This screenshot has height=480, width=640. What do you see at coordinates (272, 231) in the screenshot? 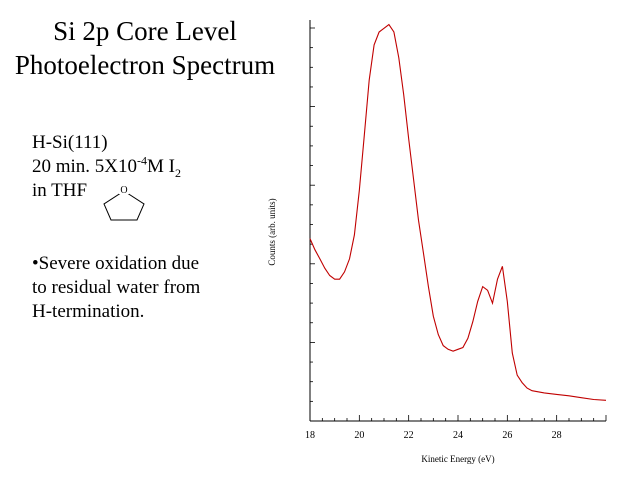
I see `y-axis-label: Counts (arb. units)` at bounding box center [272, 231].